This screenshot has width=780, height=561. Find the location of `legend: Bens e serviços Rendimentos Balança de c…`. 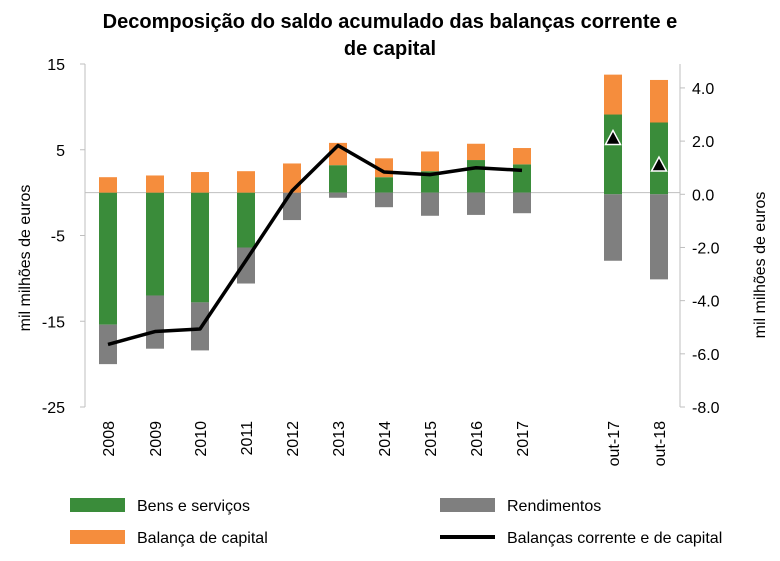

legend: Bens e serviços Rendimentos Balança de c… is located at coordinates (396, 522).